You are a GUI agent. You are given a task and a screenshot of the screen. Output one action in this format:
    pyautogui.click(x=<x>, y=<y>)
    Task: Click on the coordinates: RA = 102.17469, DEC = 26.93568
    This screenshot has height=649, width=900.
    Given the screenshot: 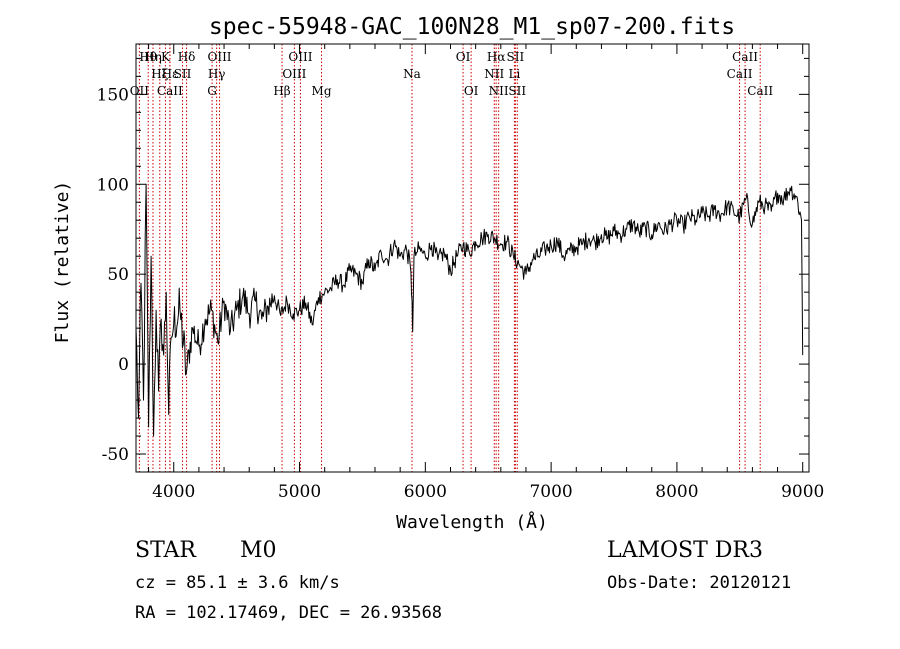 What is the action you would take?
    pyautogui.click(x=289, y=613)
    